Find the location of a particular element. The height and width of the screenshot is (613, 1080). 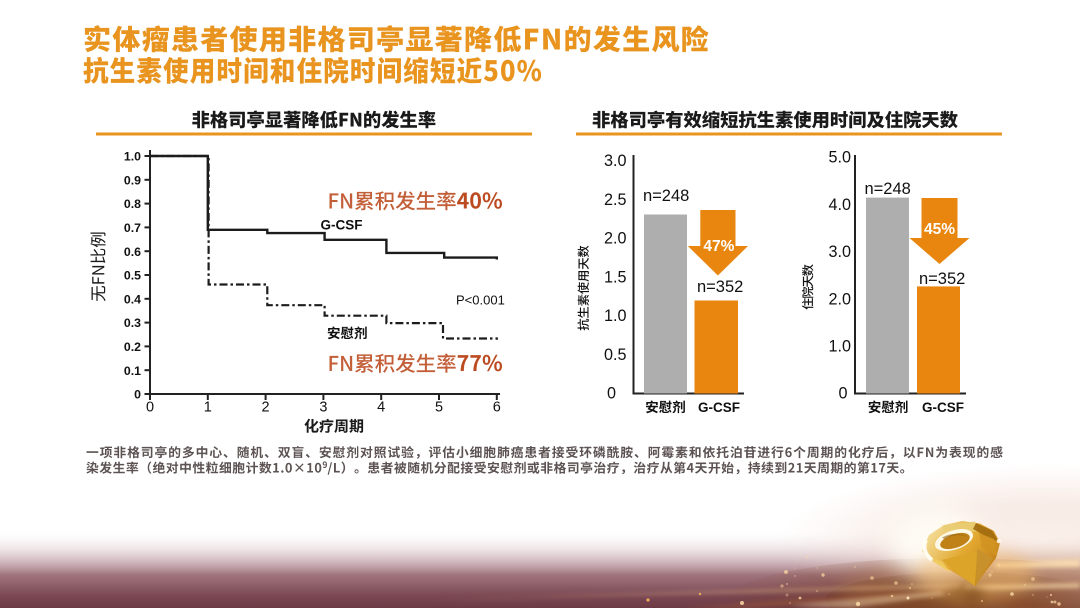

svg-text: 5 is located at coordinates (439, 408).